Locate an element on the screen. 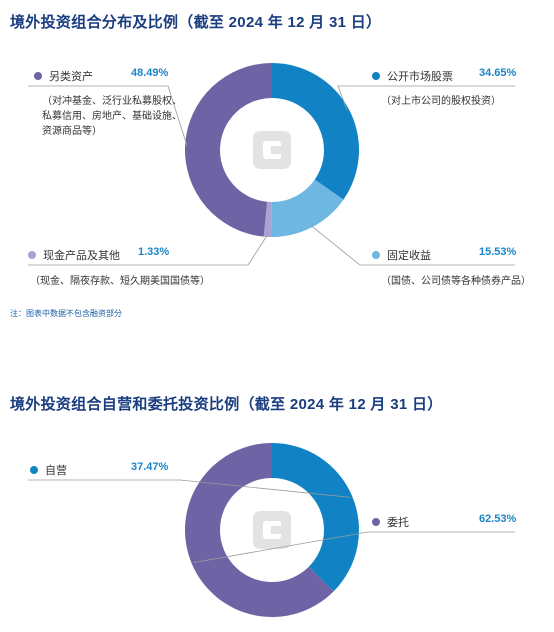 This screenshot has height=632, width=554. pct-self-managed: 37.47% is located at coordinates (150, 467).